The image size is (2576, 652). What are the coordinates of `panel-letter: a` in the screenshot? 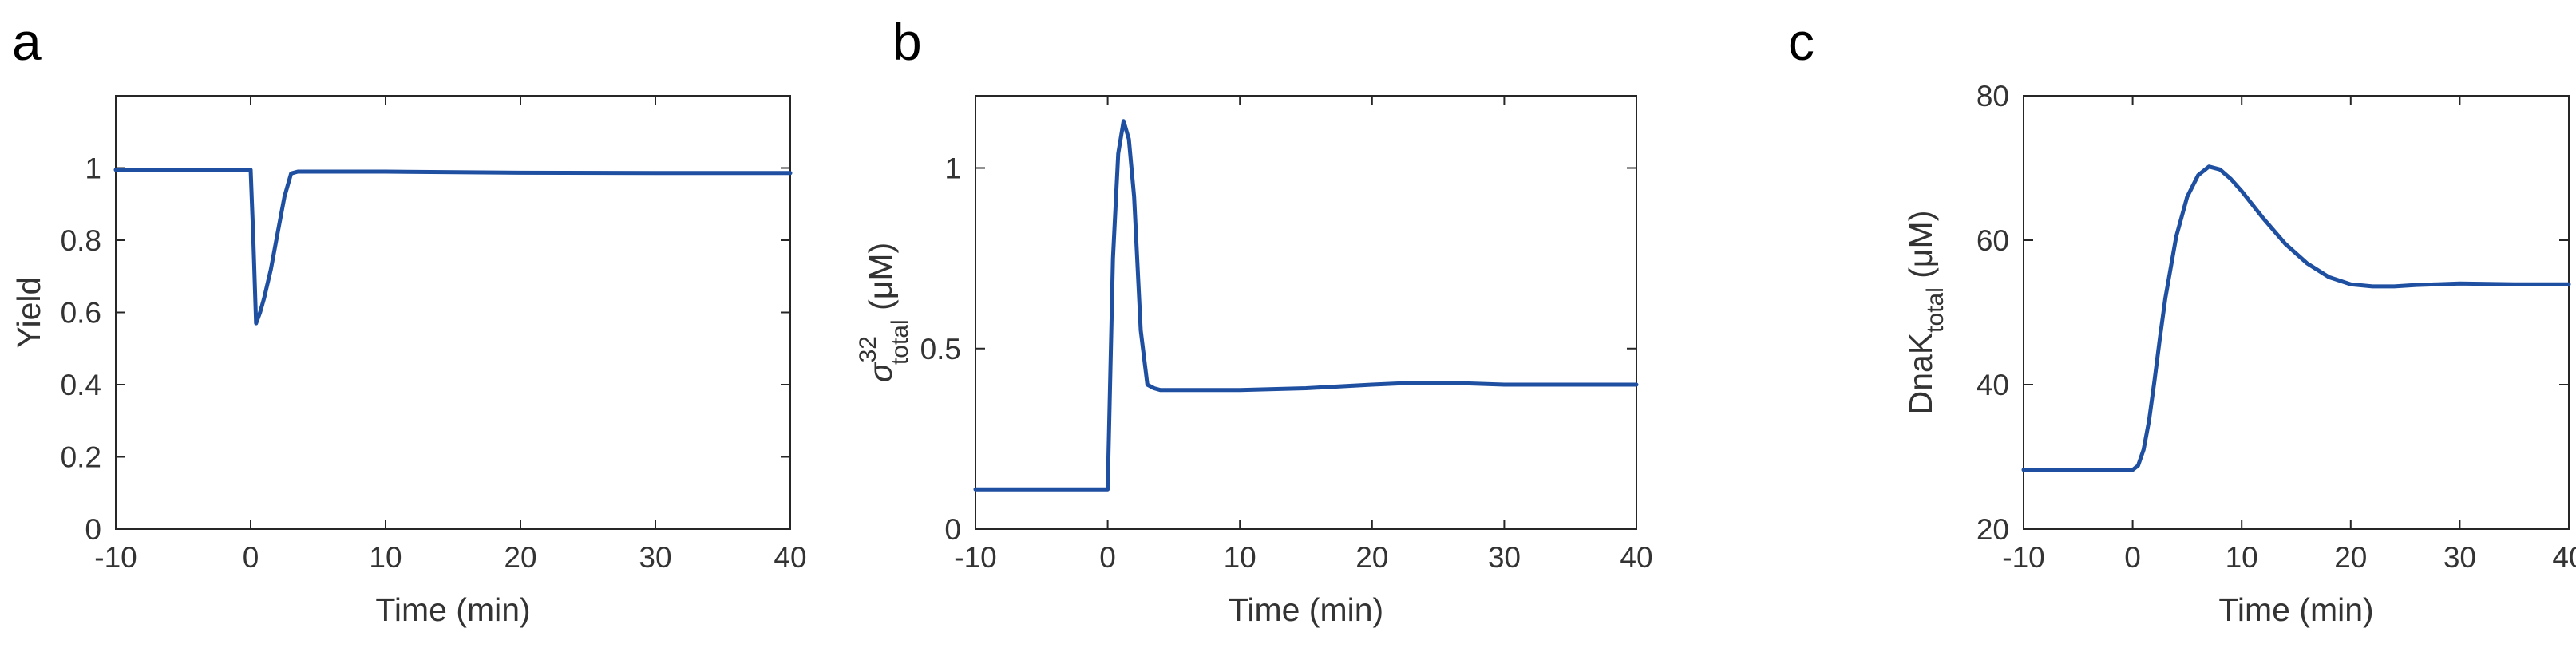 It's located at (27, 41).